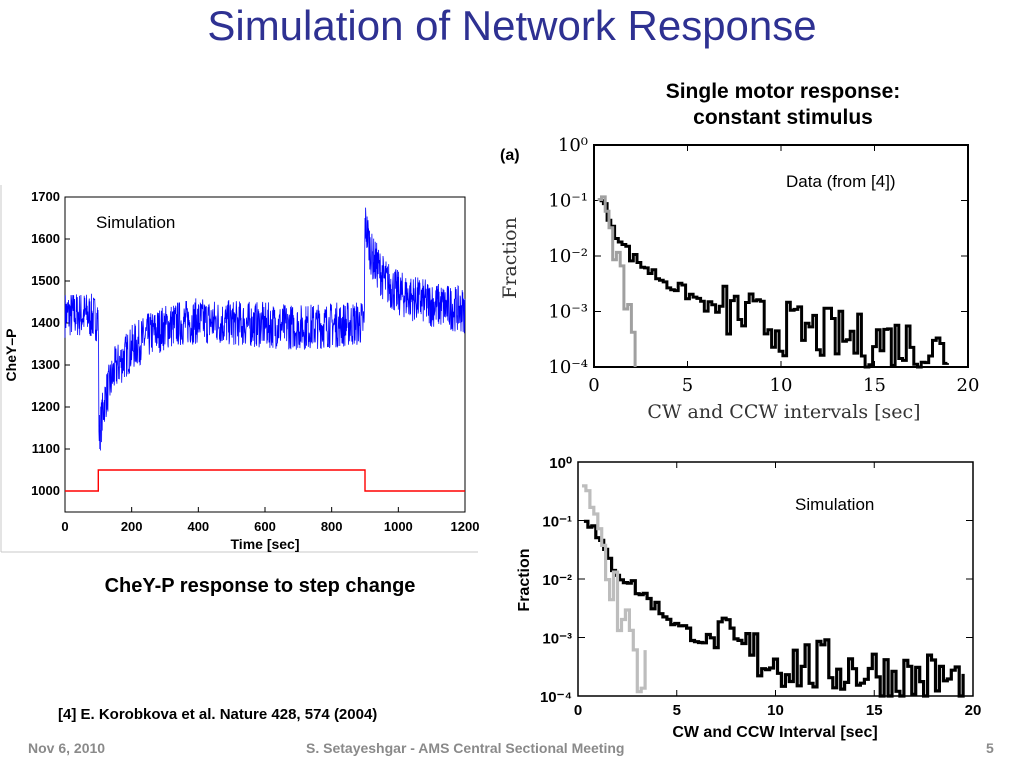 This screenshot has height=768, width=1024. What do you see at coordinates (568, 256) in the screenshot?
I see `chart2-ytick-label: 10⁻²` at bounding box center [568, 256].